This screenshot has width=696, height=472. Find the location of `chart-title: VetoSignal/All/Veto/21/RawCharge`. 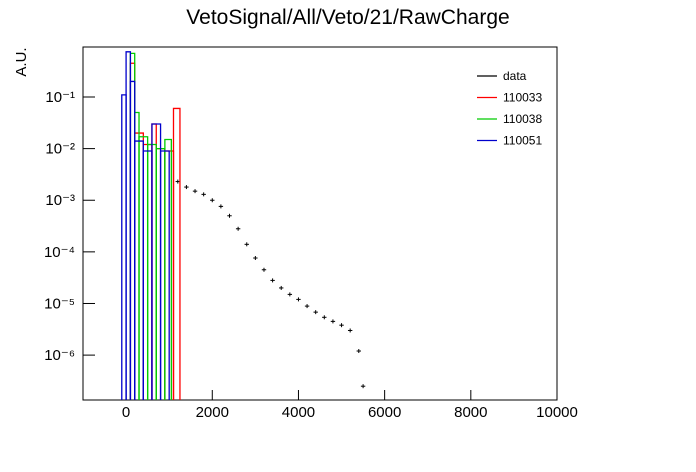

chart-title: VetoSignal/All/Veto/21/RawCharge is located at coordinates (347, 17).